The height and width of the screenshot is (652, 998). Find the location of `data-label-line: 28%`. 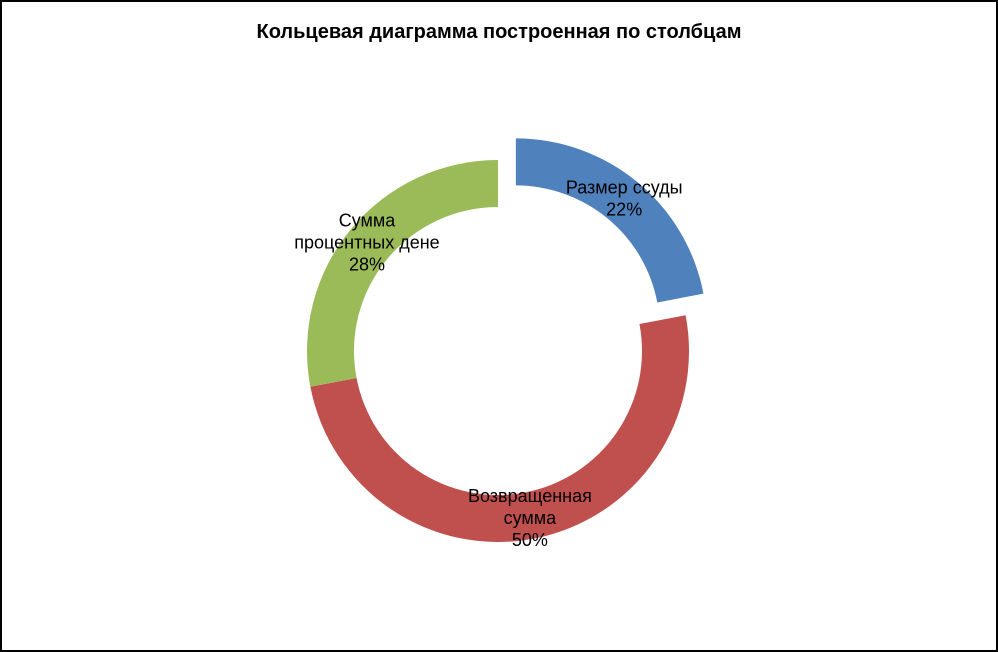

data-label-line: 28% is located at coordinates (367, 265).